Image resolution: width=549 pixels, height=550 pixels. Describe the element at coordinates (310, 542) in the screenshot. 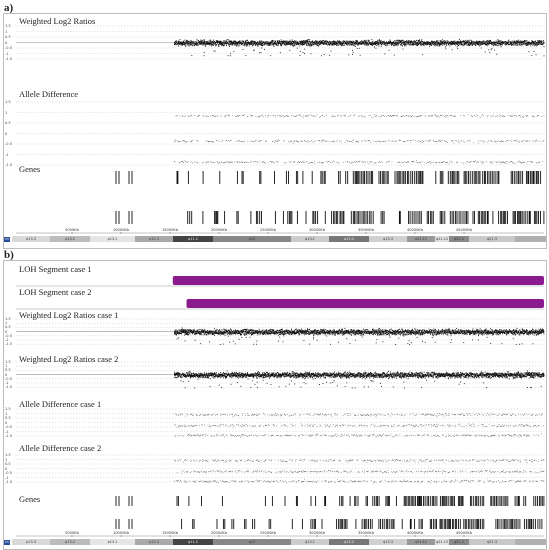

I see `cytoband-label: q13.1` at that location.